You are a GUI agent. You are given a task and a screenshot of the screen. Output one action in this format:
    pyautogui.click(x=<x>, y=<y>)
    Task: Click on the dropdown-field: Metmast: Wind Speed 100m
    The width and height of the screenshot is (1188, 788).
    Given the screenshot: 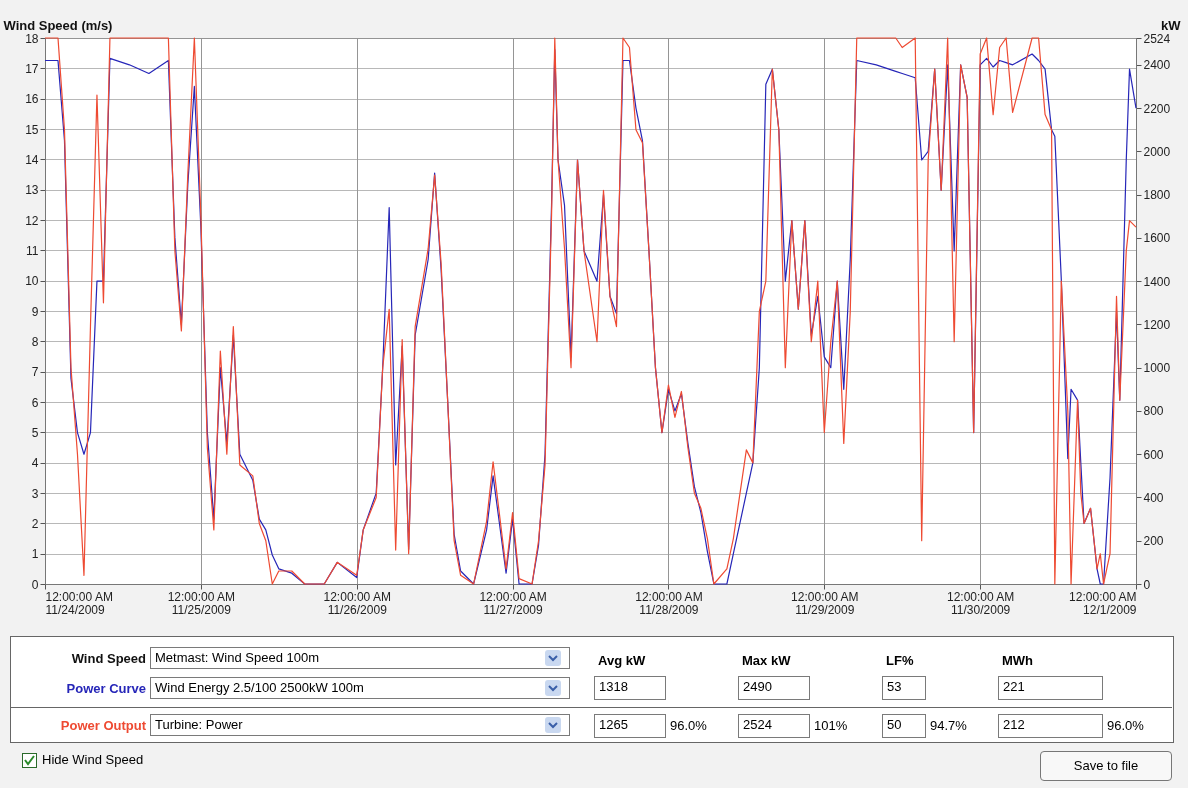 What is the action you would take?
    pyautogui.click(x=360, y=658)
    